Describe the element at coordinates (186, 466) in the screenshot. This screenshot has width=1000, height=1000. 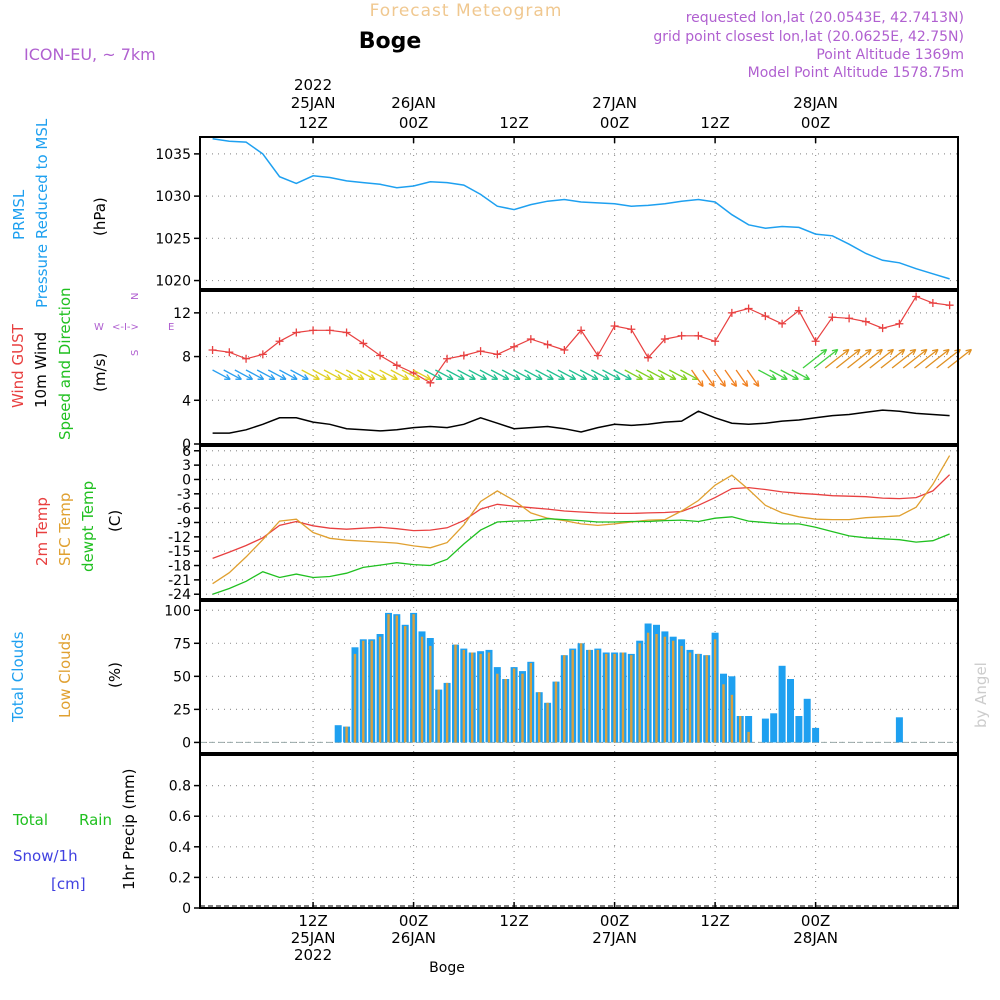
I see `y-tick-label: 3` at that location.